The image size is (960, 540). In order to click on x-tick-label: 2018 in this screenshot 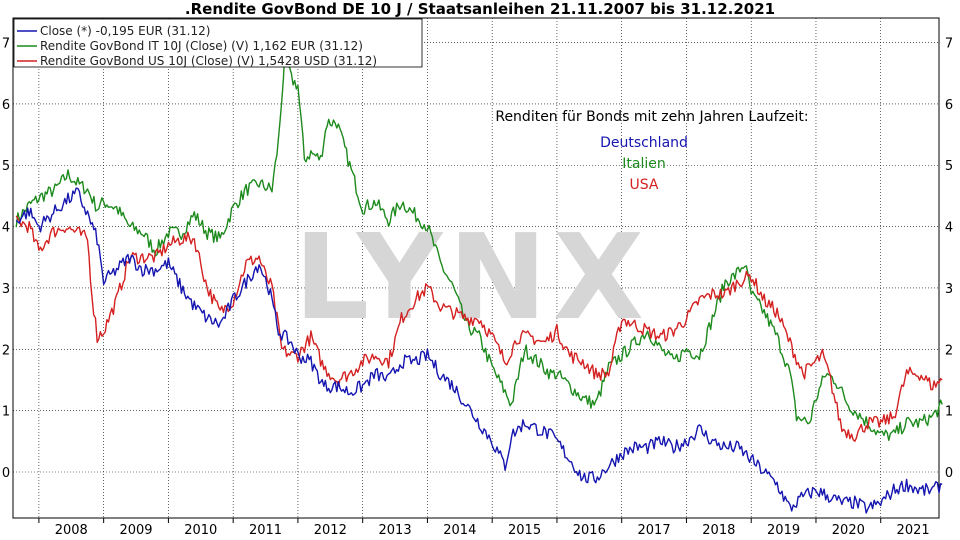, I will do `click(718, 530)`.